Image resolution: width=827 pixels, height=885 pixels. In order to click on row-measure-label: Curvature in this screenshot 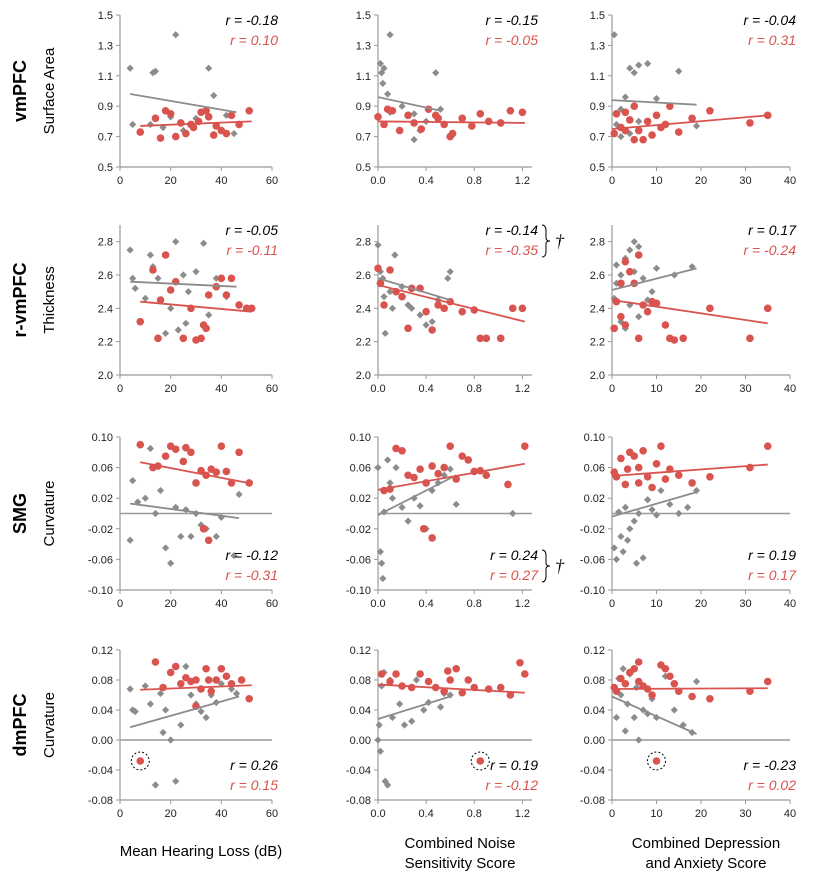, I will do `click(49, 725)`.